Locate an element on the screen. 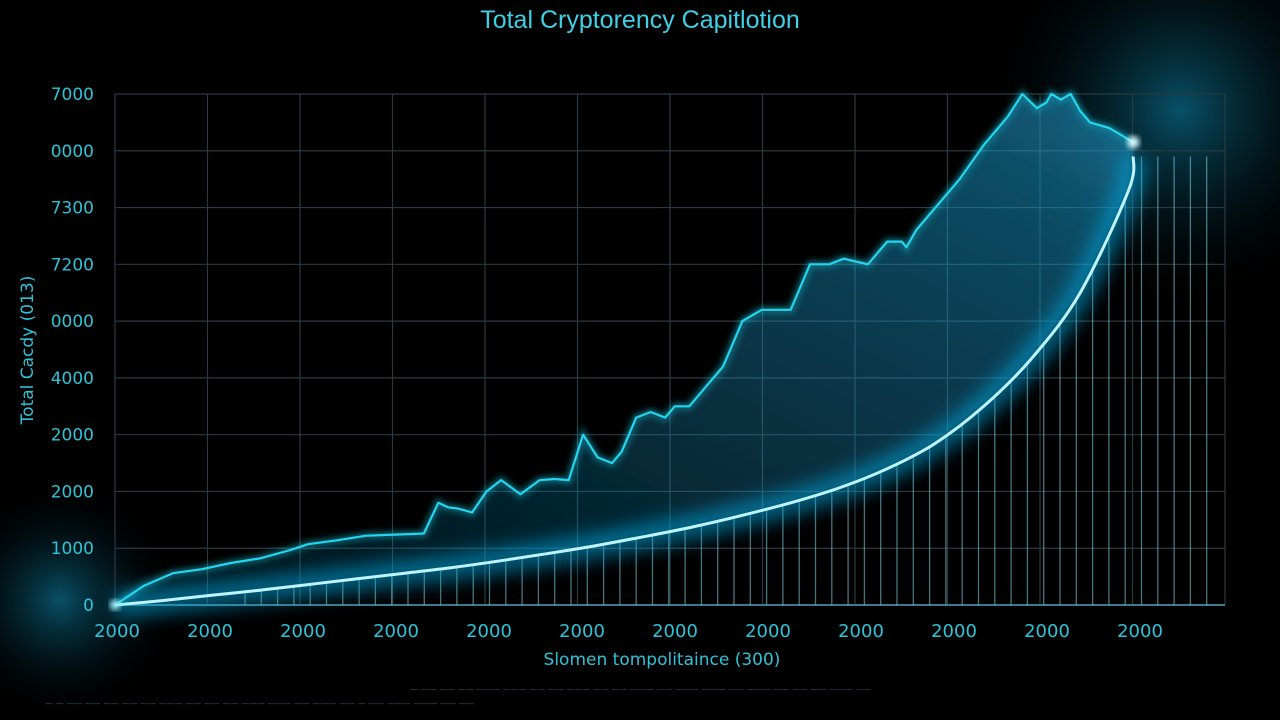  y-tick-label: 7200 is located at coordinates (72, 265).